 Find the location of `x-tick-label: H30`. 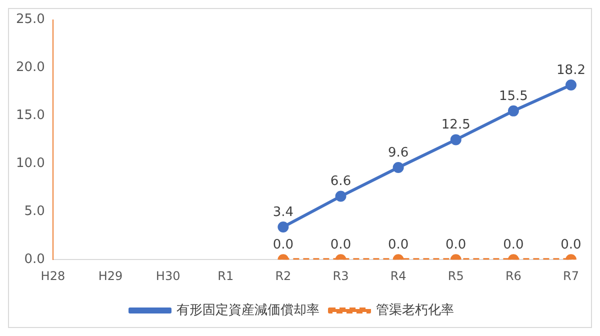

x-tick-label: H30 is located at coordinates (168, 275).